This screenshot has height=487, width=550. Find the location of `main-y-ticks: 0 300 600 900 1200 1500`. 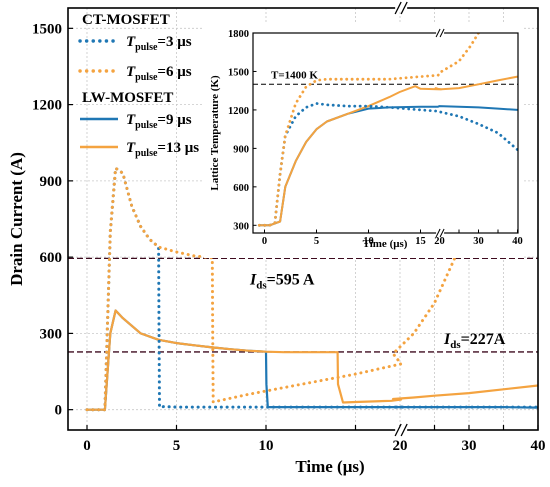

main-y-ticks: 0 300 600 900 1200 1500 is located at coordinates (52, 220).